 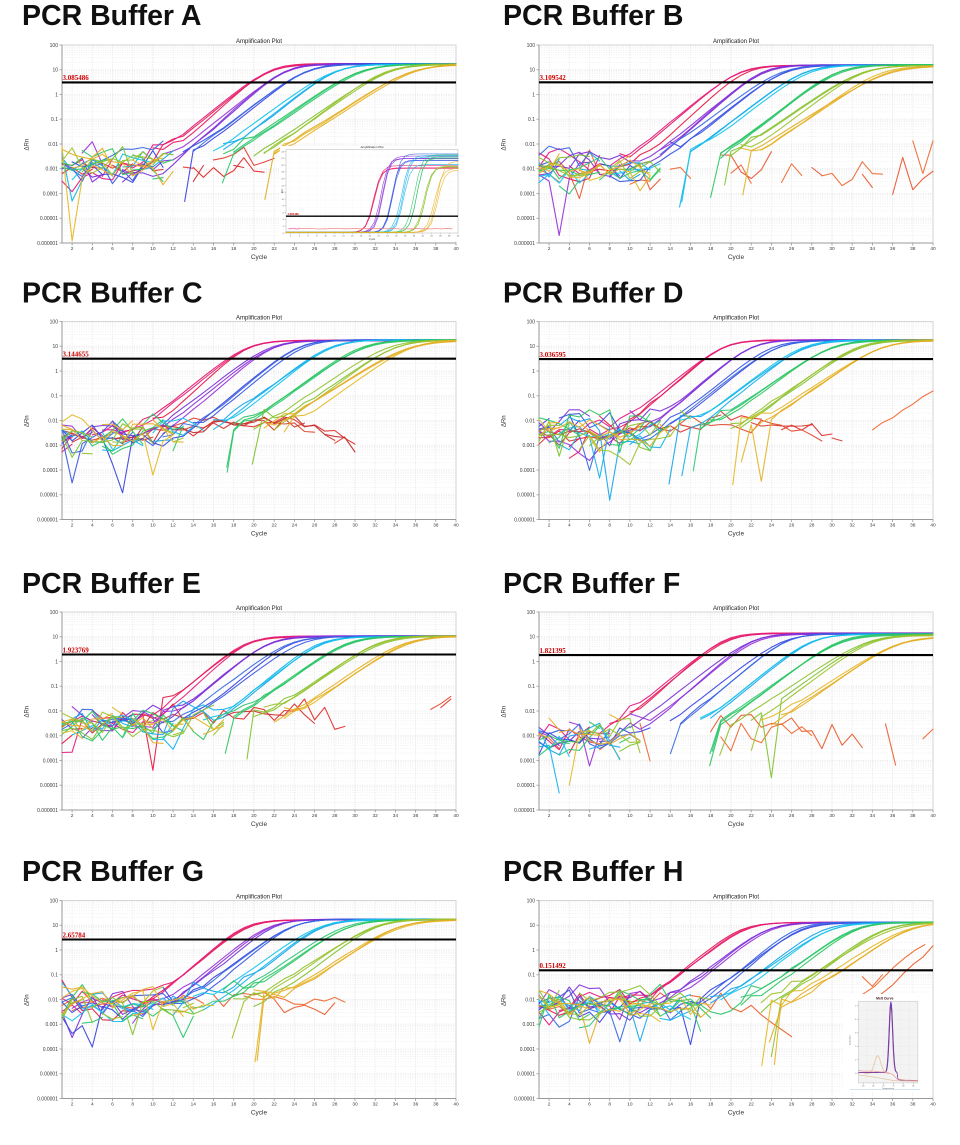 What do you see at coordinates (893, 1087) in the screenshot?
I see `svg-text: 75` at bounding box center [893, 1087].